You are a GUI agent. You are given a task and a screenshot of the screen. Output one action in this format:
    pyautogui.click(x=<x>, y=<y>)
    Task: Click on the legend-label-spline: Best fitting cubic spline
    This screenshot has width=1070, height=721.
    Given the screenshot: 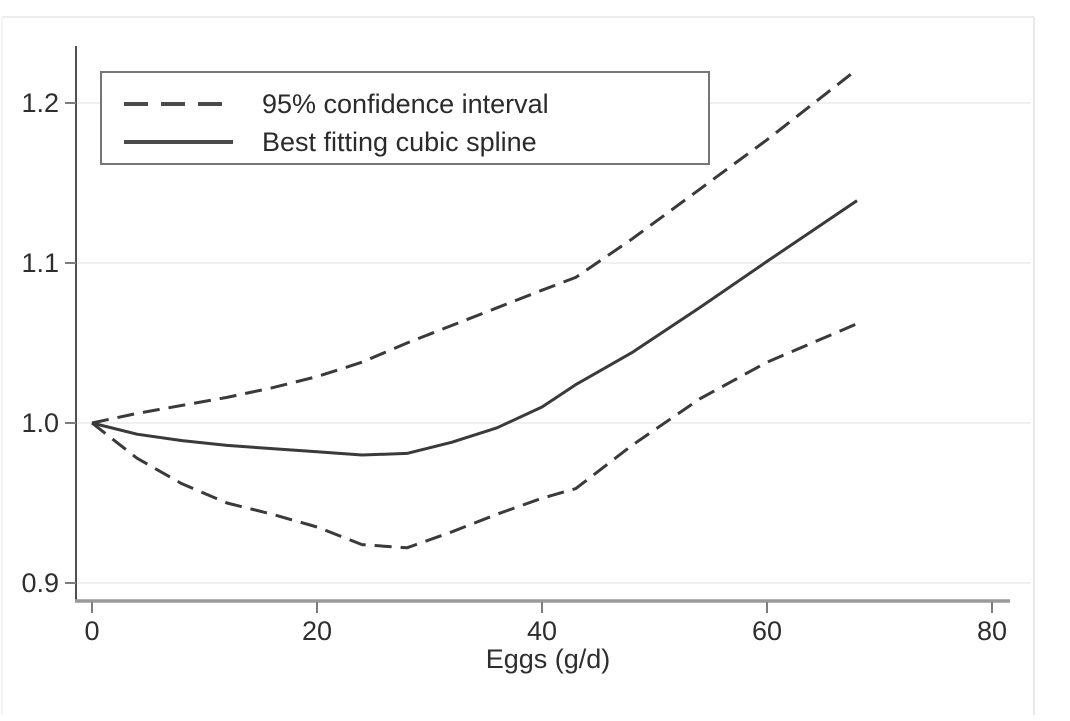 What is the action you would take?
    pyautogui.click(x=399, y=142)
    